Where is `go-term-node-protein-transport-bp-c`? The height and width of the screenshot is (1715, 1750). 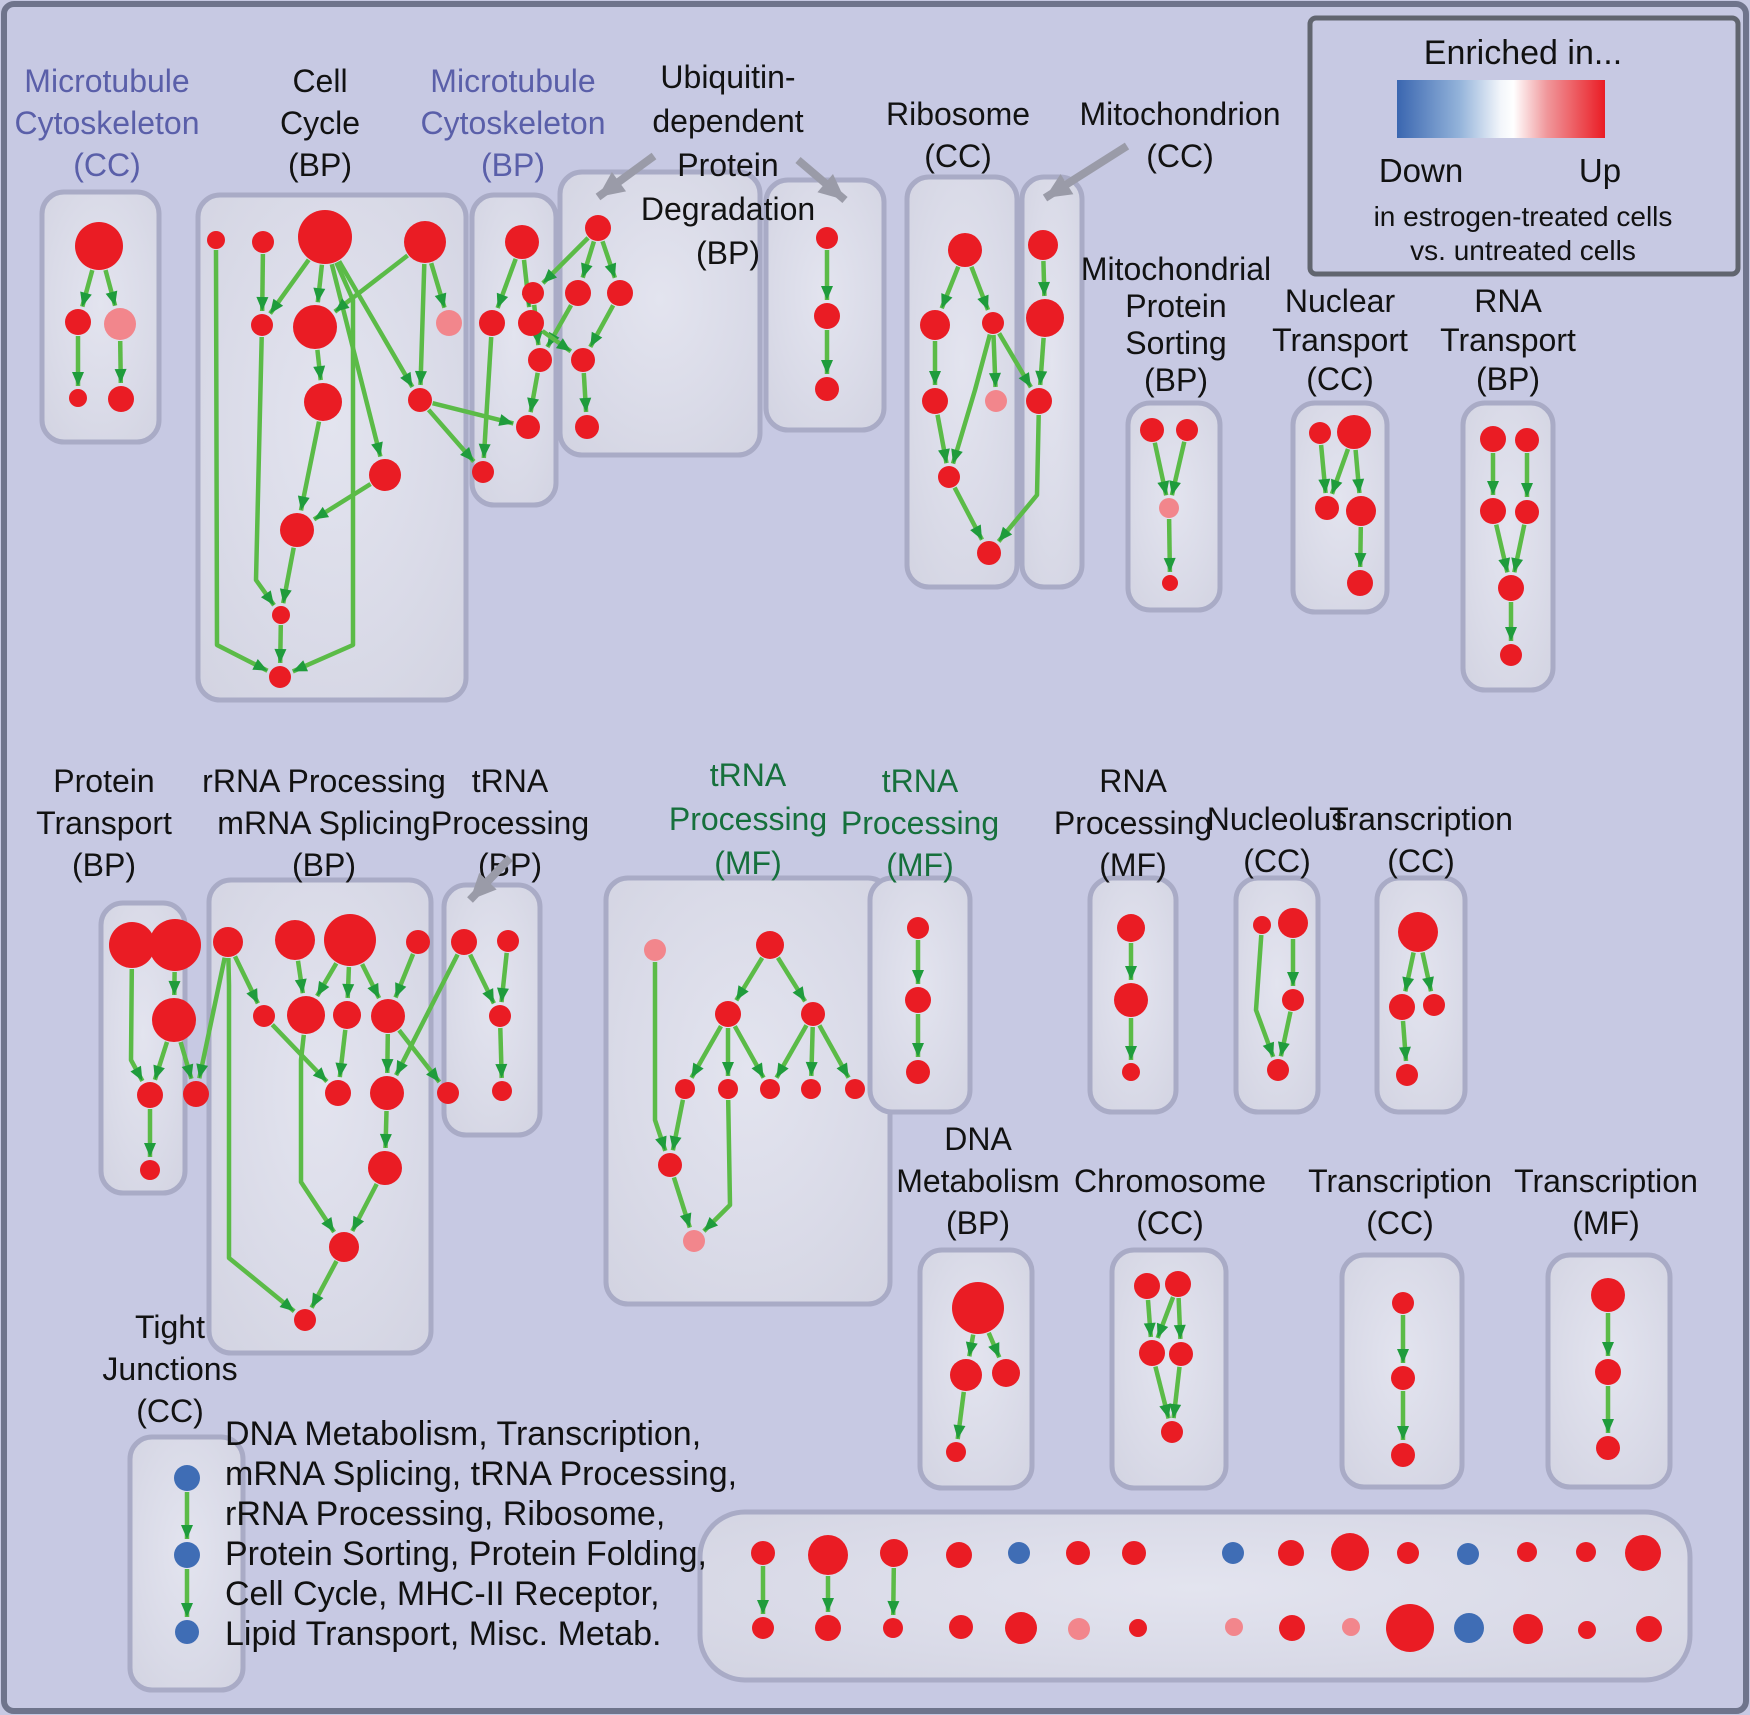
go-term-node-protein-transport-bp-c is located at coordinates (174, 1020).